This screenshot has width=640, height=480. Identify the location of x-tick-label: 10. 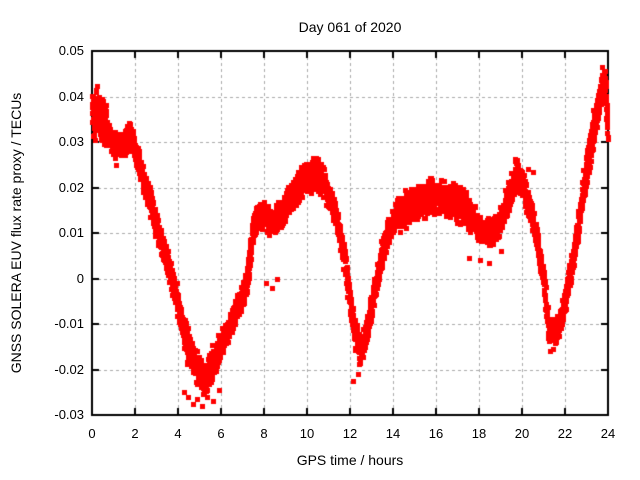
(307, 433).